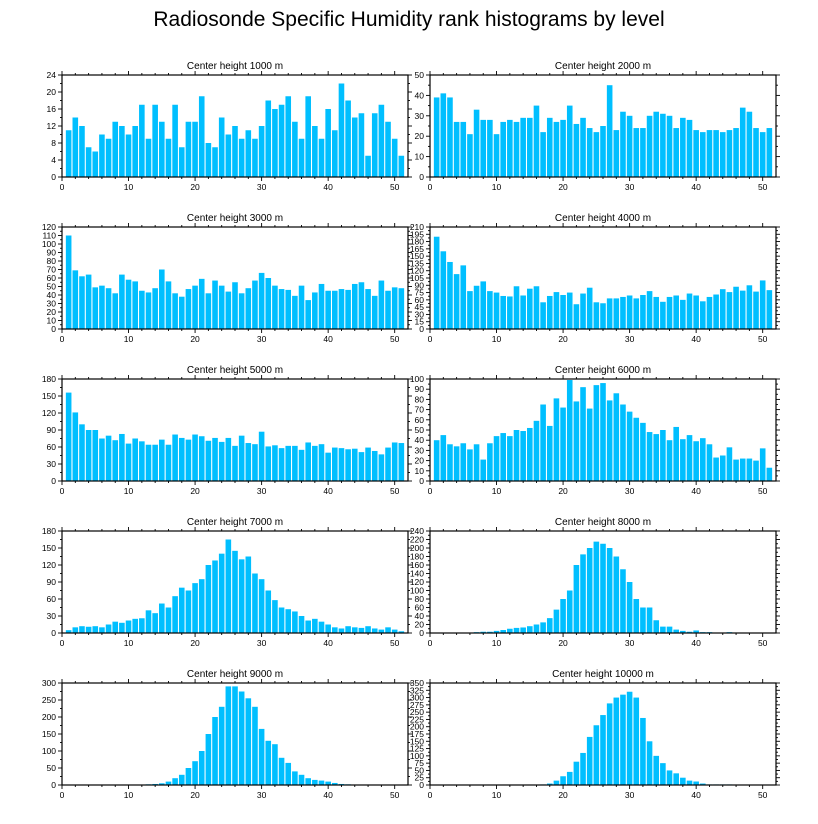 This screenshot has height=824, width=818. Describe the element at coordinates (417, 705) in the screenshot. I see `y-tick-label: 275` at that location.